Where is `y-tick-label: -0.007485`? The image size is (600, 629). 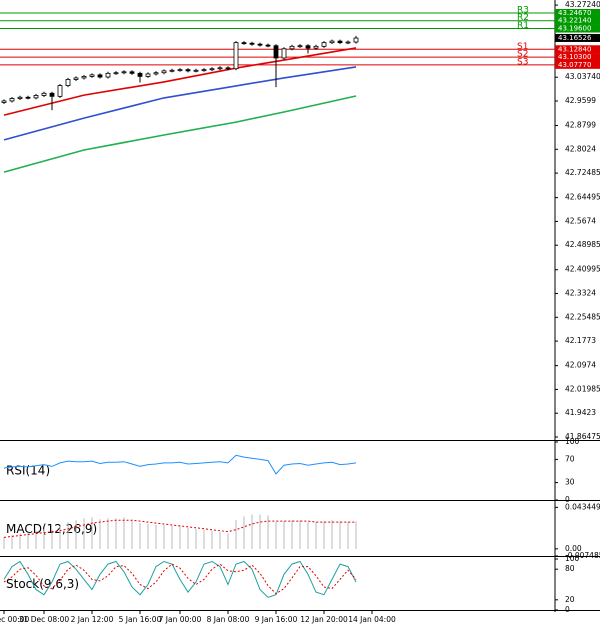
y-tick-label: -0.007485 is located at coordinates (582, 555).